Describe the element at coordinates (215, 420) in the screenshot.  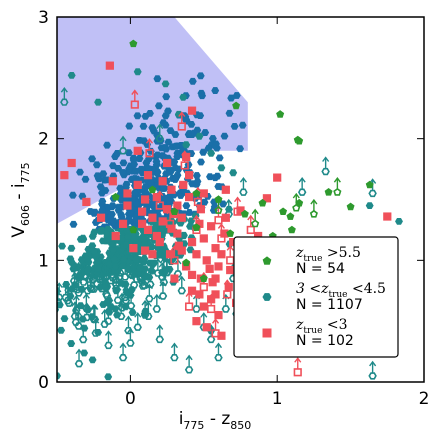
I see `x-axis-label: i775 - z850` at that location.